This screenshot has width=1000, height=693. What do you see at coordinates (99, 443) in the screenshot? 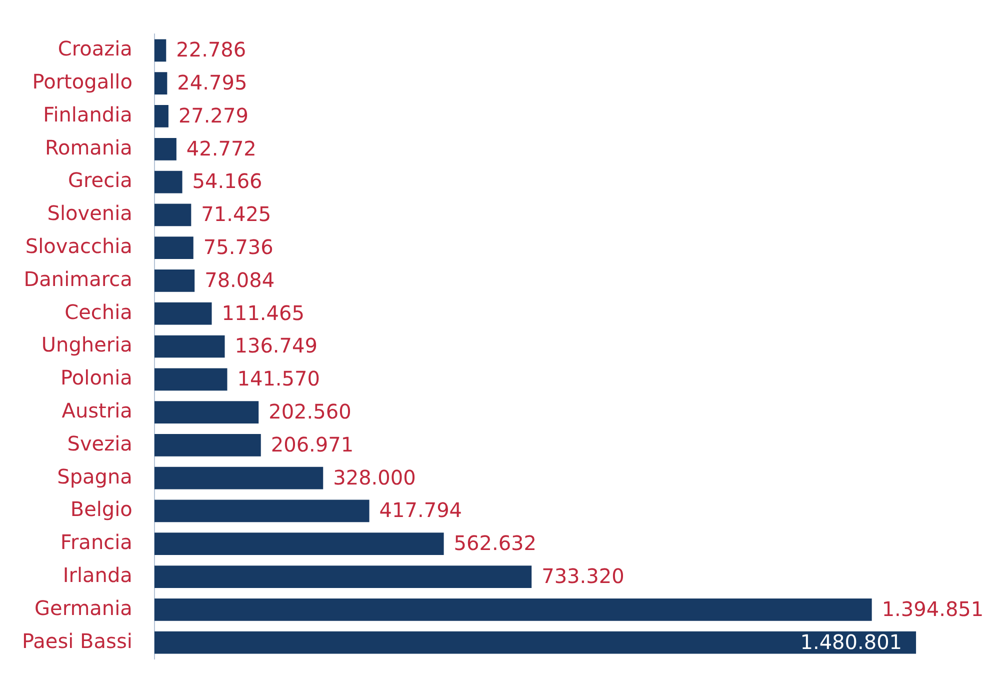
I see `y-tick-label: Svezia` at bounding box center [99, 443].